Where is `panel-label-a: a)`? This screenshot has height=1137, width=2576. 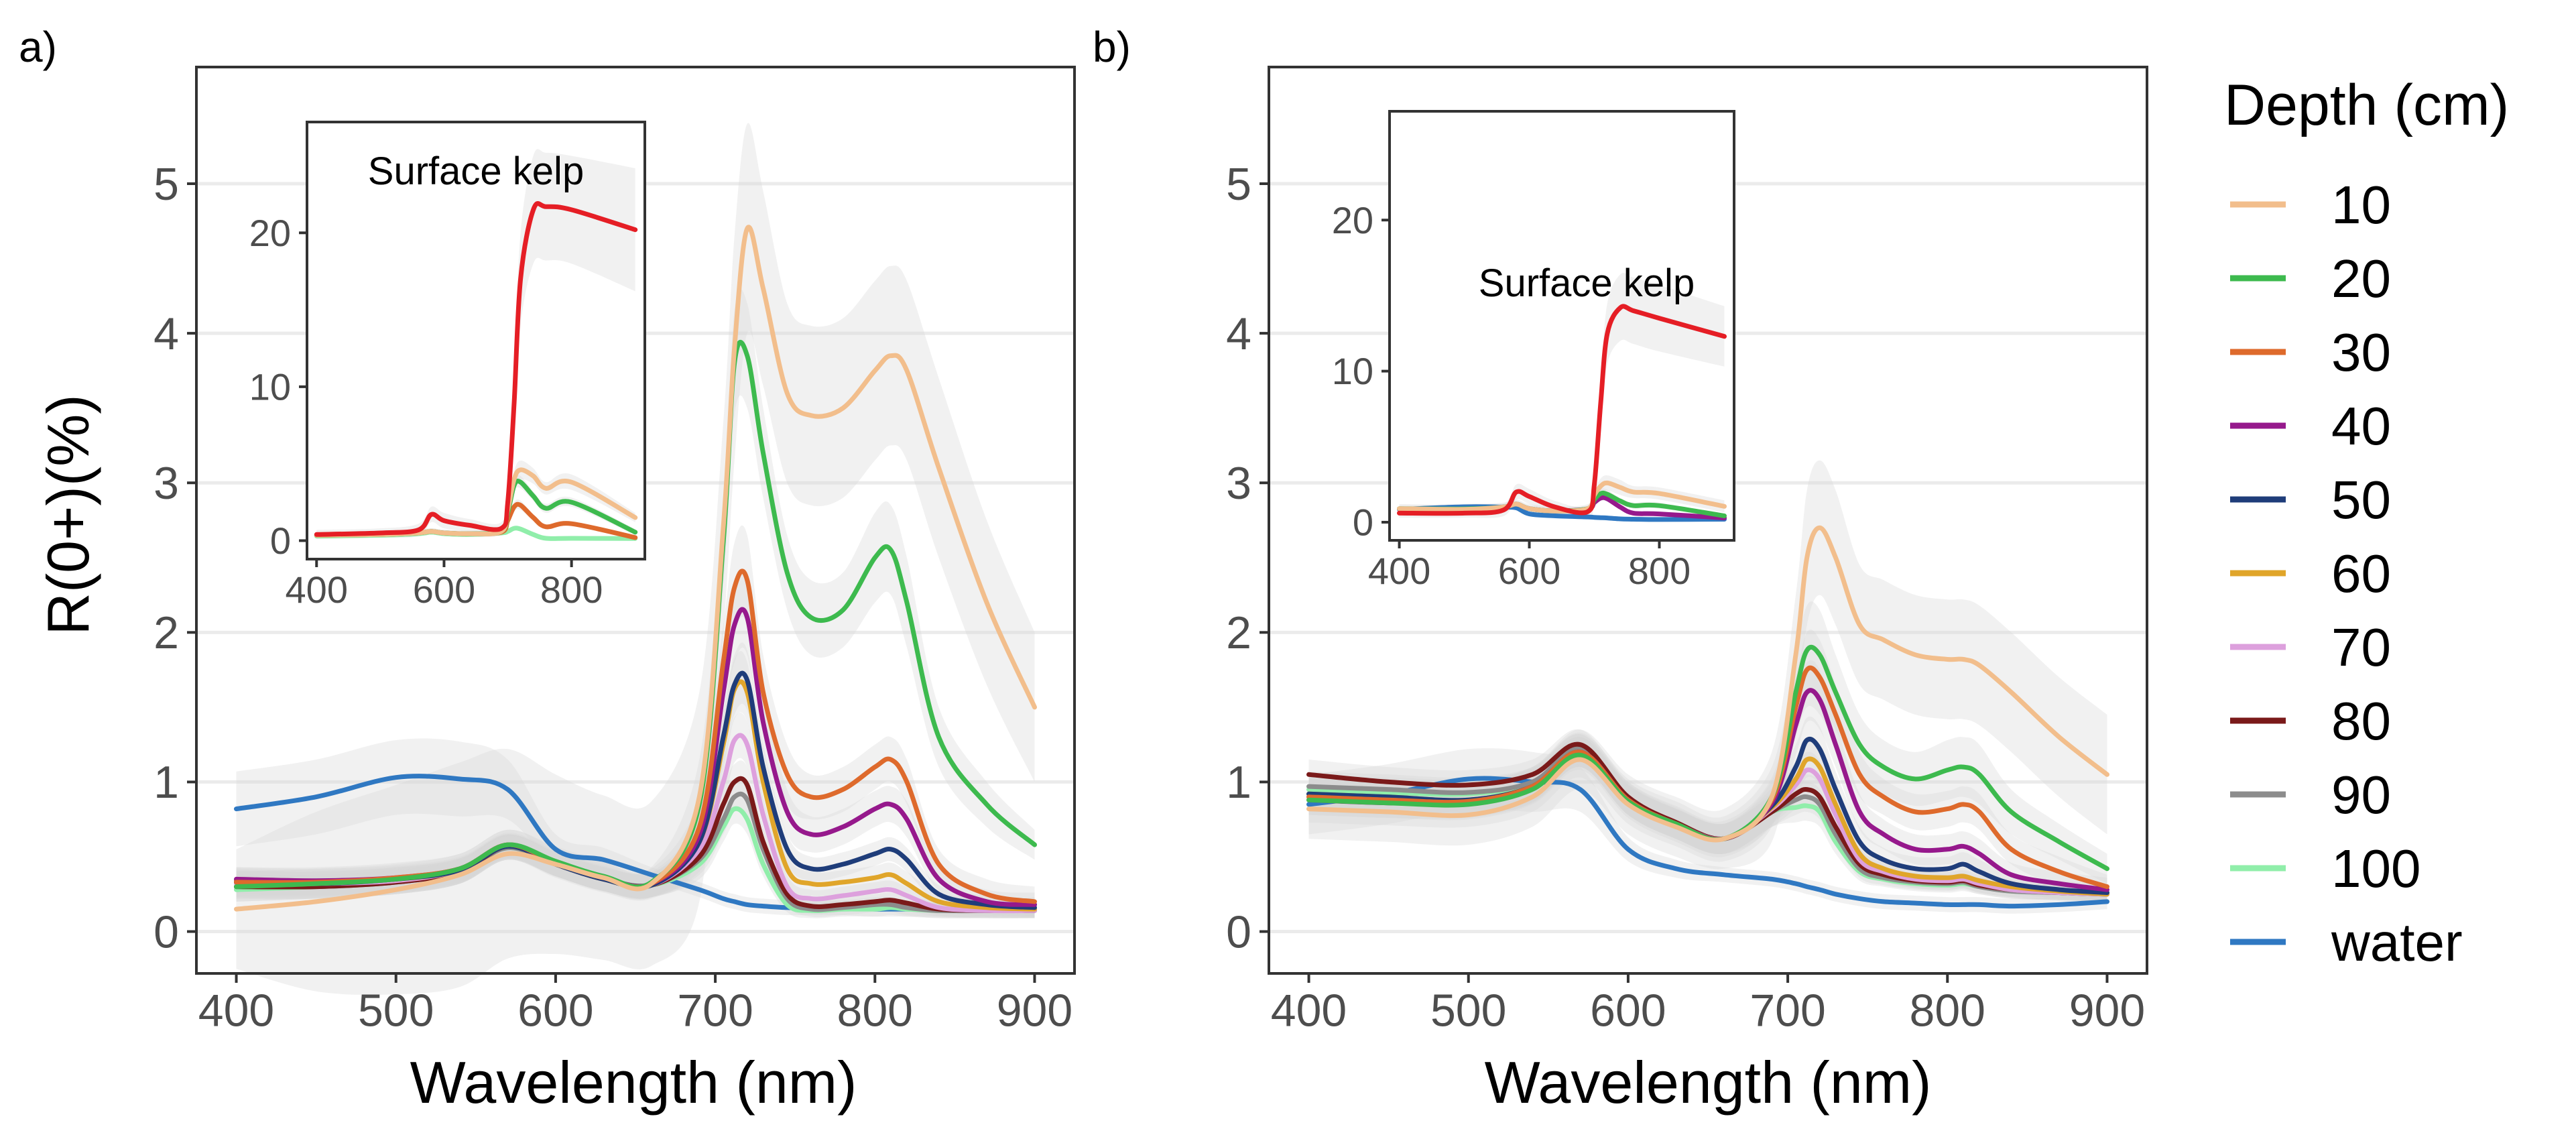
panel-label-a: a) is located at coordinates (38, 47).